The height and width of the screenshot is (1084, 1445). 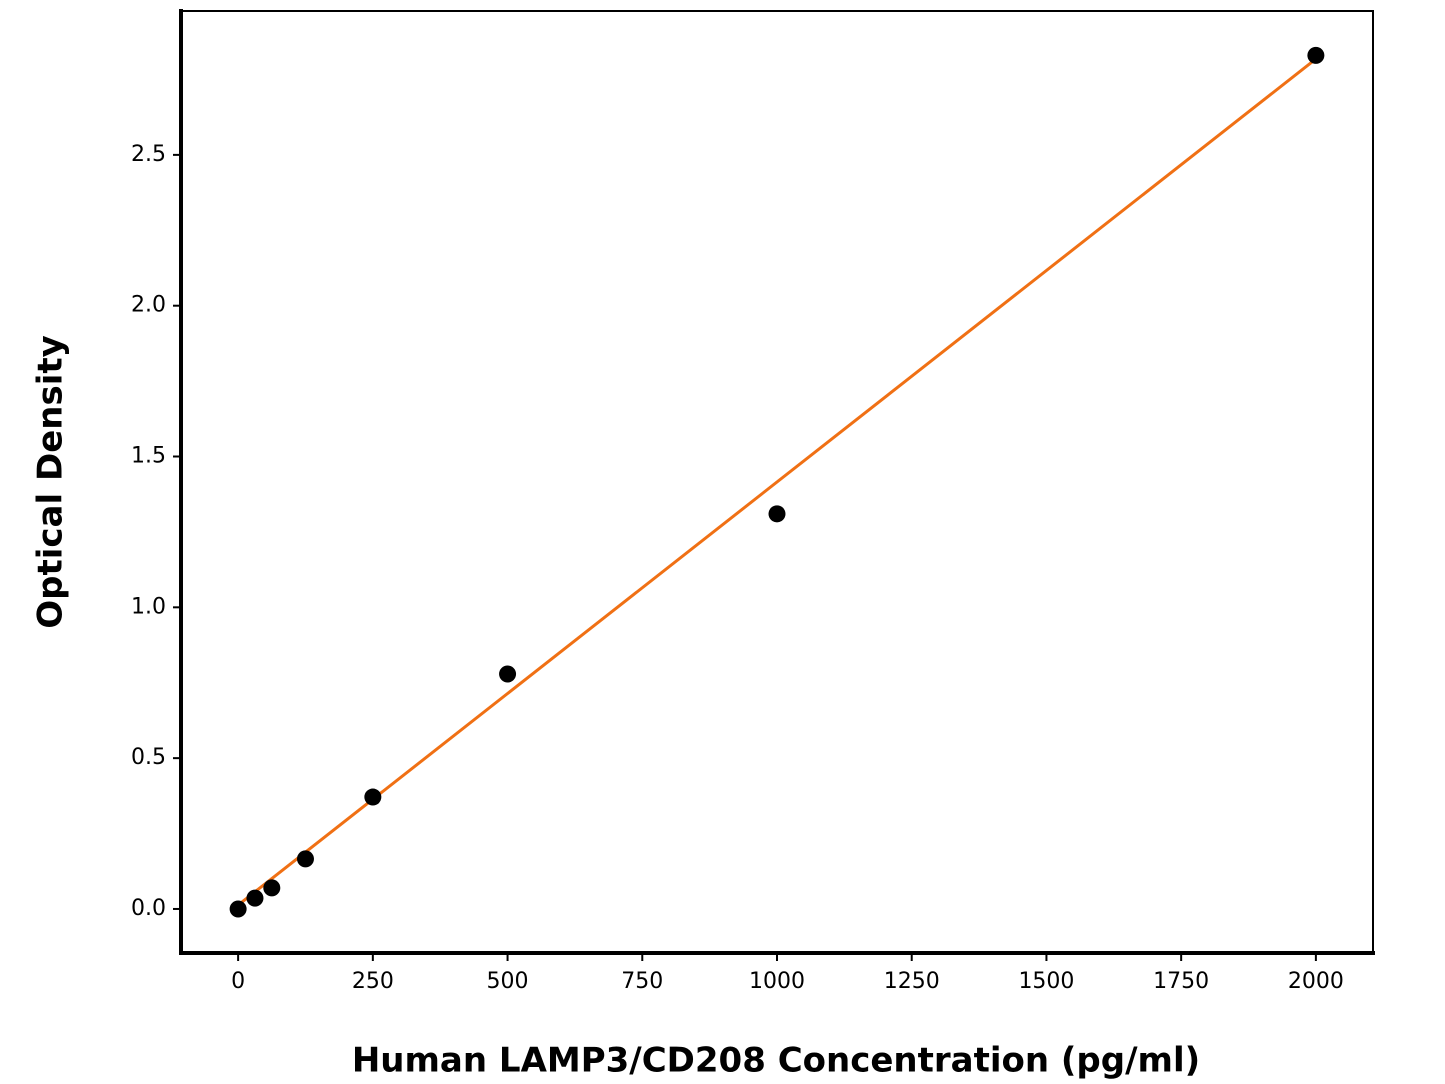 What do you see at coordinates (51, 482) in the screenshot?
I see `y-axis-label: Optical Density` at bounding box center [51, 482].